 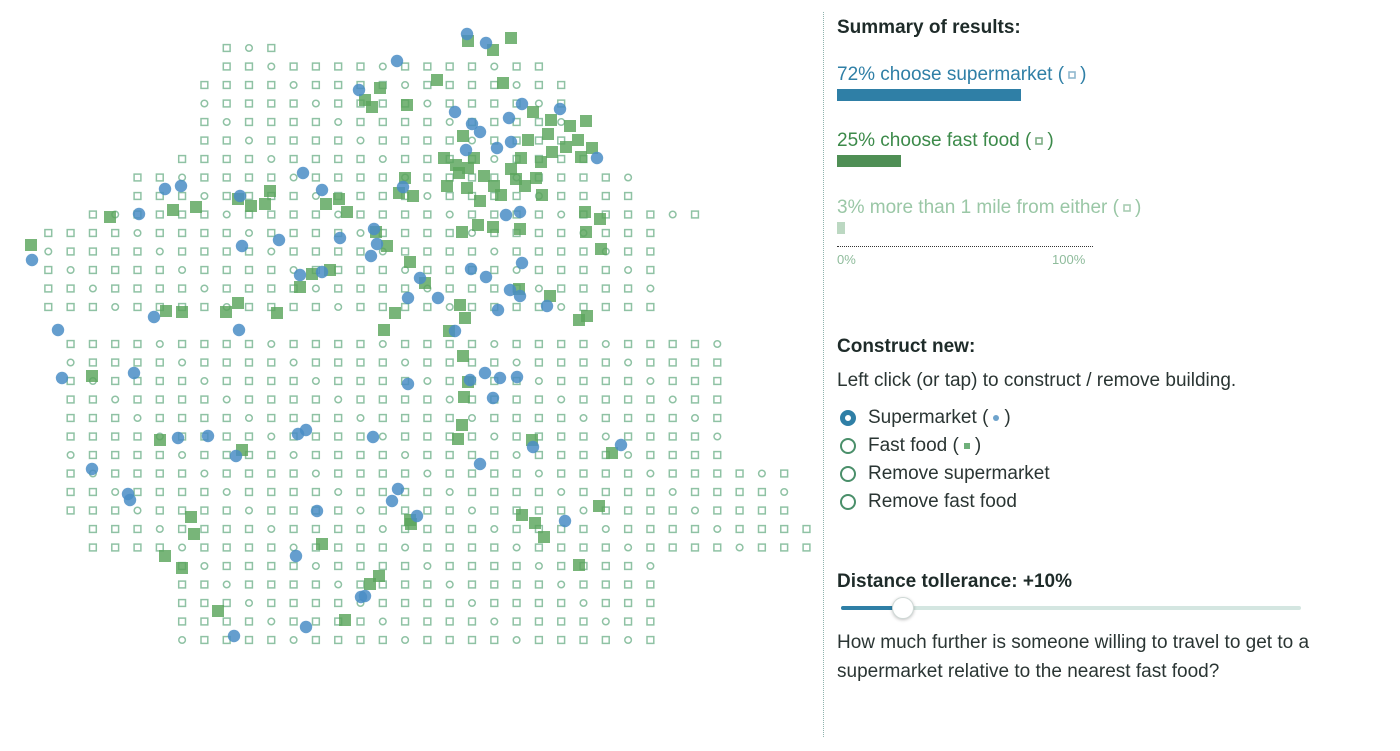 What do you see at coordinates (848, 502) in the screenshot?
I see `option-remove-fast-food-radio` at bounding box center [848, 502].